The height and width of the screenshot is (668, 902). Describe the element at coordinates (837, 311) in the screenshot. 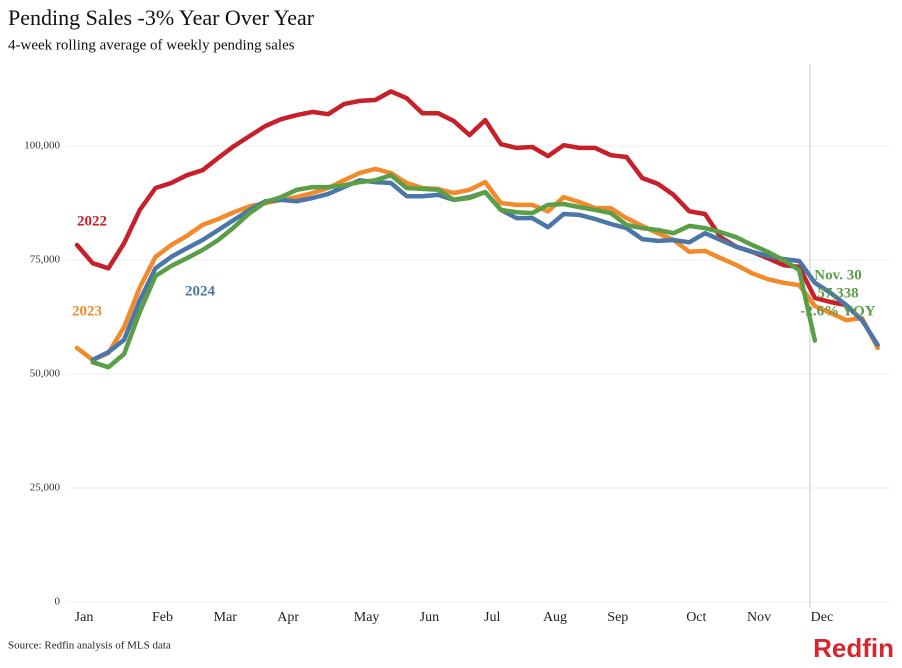

I see `annotation: -2.6% YOY` at that location.